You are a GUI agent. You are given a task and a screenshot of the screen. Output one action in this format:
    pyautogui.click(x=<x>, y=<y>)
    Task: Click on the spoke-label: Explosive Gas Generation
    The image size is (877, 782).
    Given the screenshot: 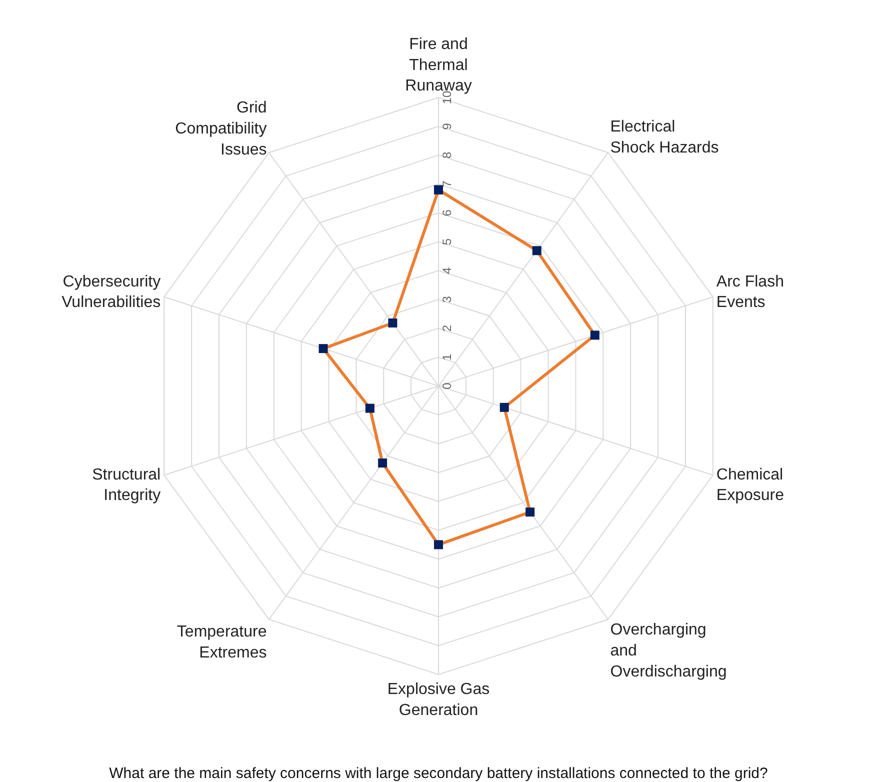 What is the action you would take?
    pyautogui.click(x=438, y=700)
    